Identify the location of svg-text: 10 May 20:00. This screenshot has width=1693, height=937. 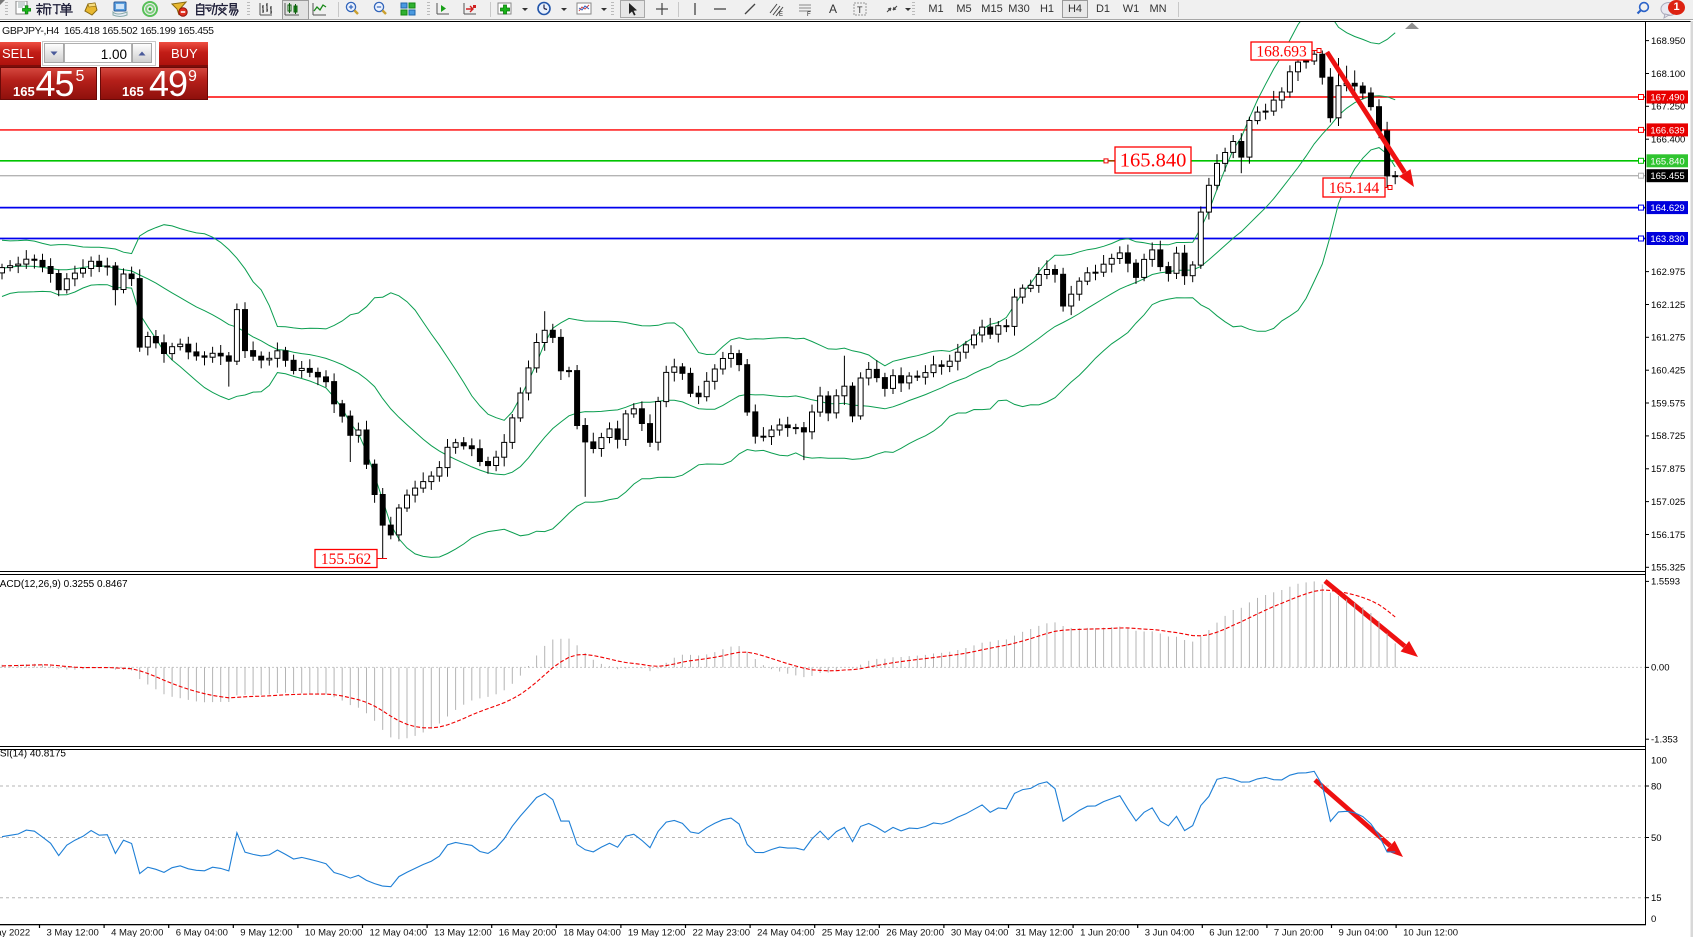
(334, 932).